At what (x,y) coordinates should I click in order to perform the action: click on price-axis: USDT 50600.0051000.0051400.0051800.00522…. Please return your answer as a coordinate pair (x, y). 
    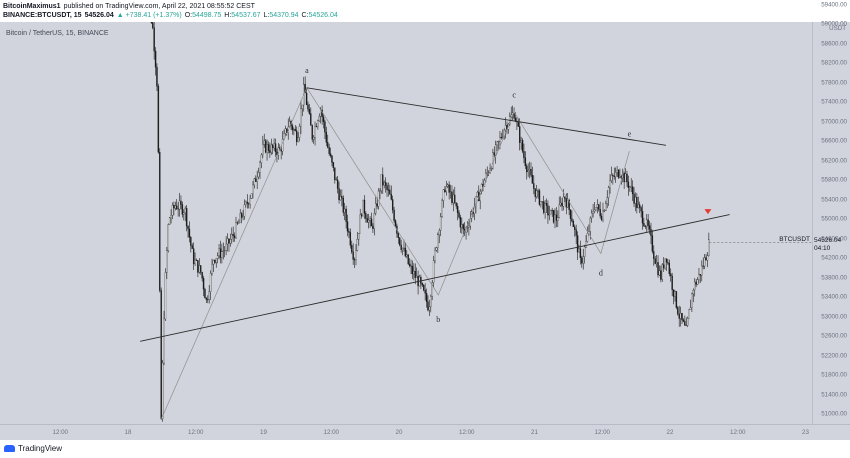
    Looking at the image, I should click on (831, 219).